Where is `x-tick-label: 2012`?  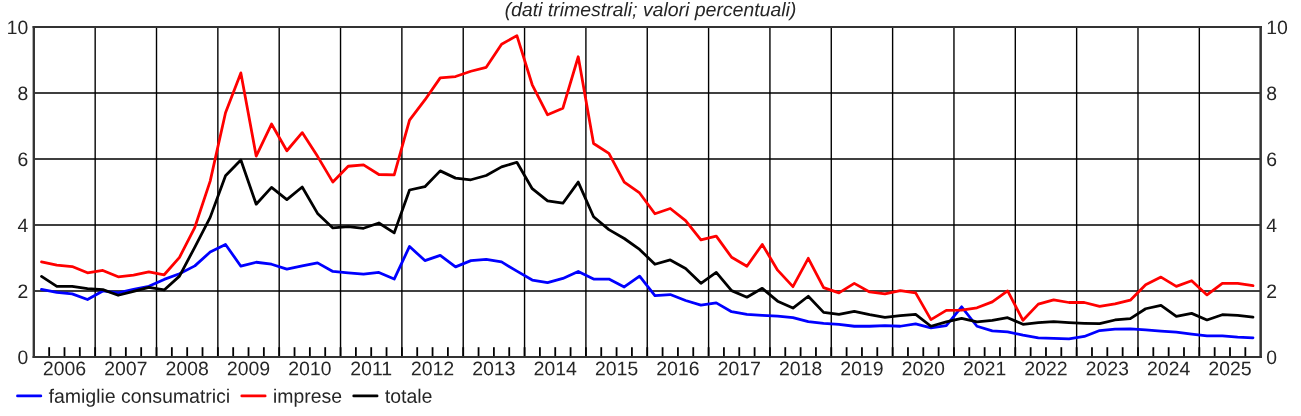
x-tick-label: 2012 is located at coordinates (432, 368).